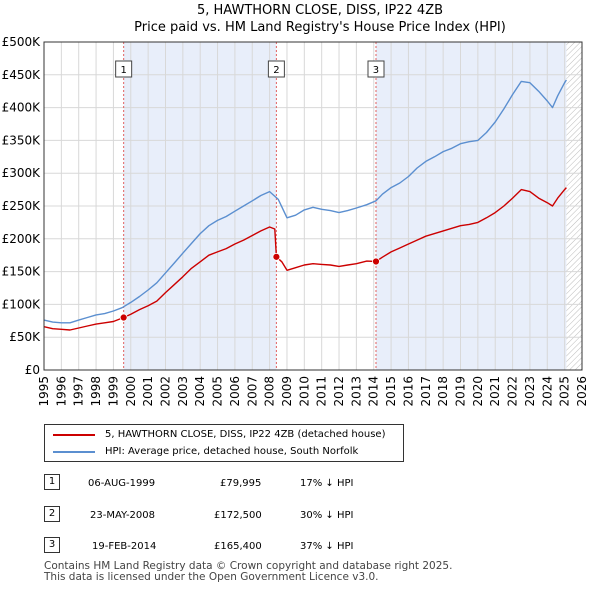  What do you see at coordinates (52, 514) in the screenshot?
I see `sale-number-badge: 2` at bounding box center [52, 514].